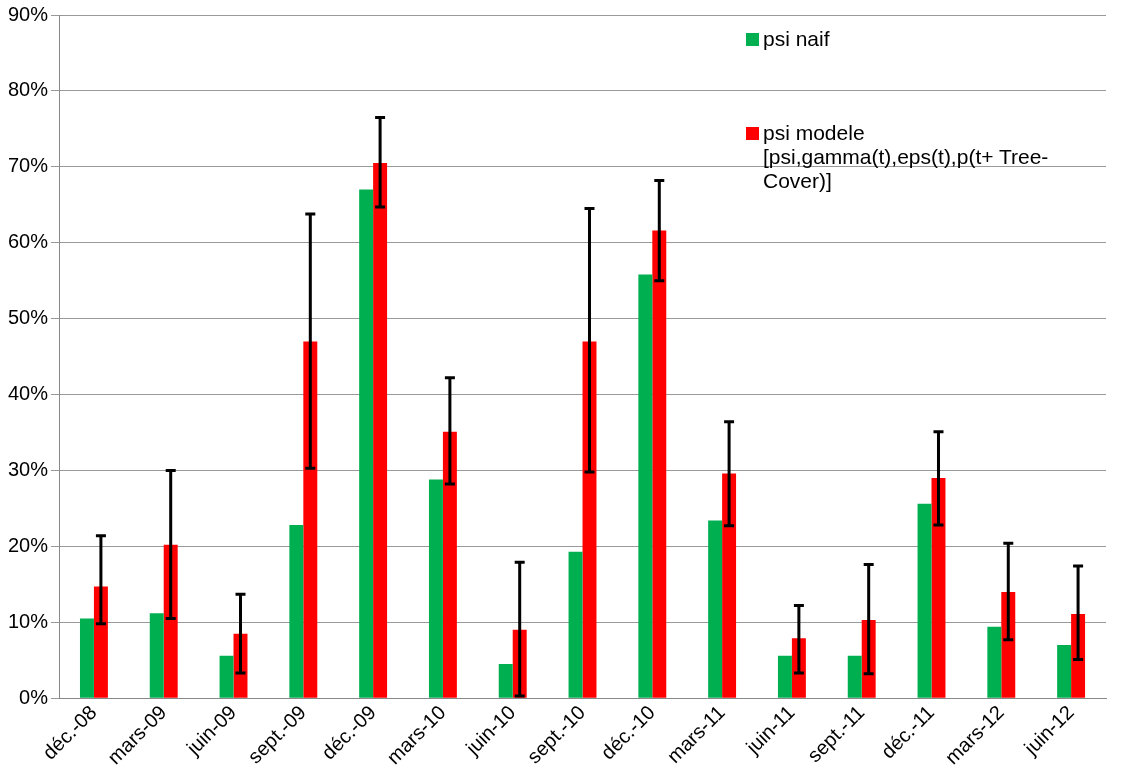 The image size is (1121, 773). What do you see at coordinates (906, 157) in the screenshot?
I see `legend-label: psi modele [psi,gamma(t),eps(t),p(t+ Tree-Cover)]` at bounding box center [906, 157].